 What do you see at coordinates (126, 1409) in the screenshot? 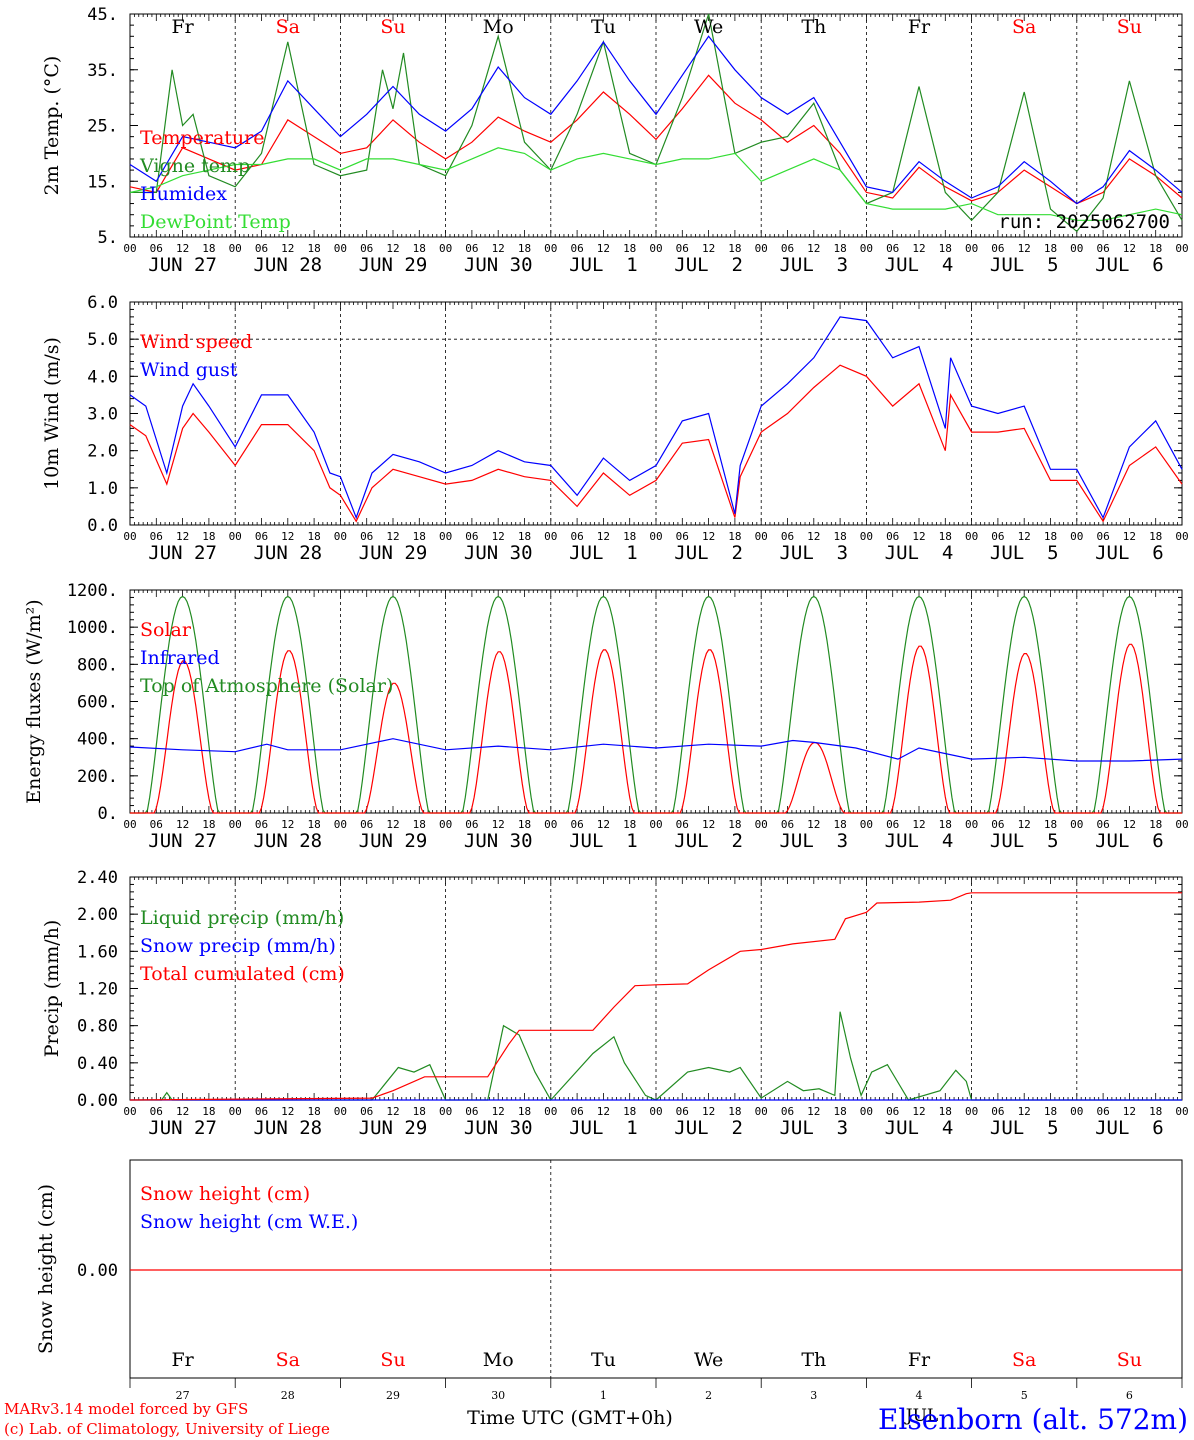
I see `credit-line-1: MARv3.14 model forced by GFS` at bounding box center [126, 1409].